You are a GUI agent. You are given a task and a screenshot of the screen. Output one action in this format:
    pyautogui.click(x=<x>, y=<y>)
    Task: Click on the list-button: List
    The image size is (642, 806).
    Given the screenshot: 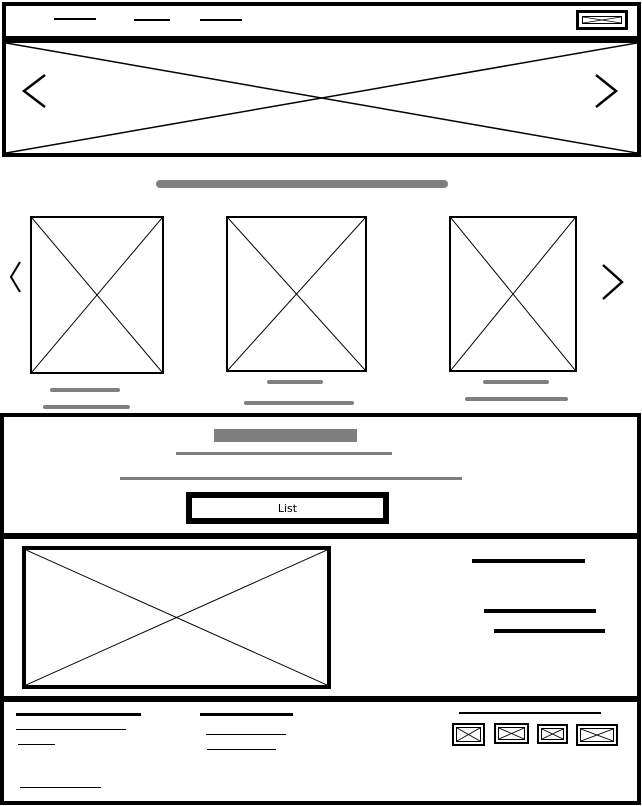 What is the action you would take?
    pyautogui.click(x=287, y=508)
    